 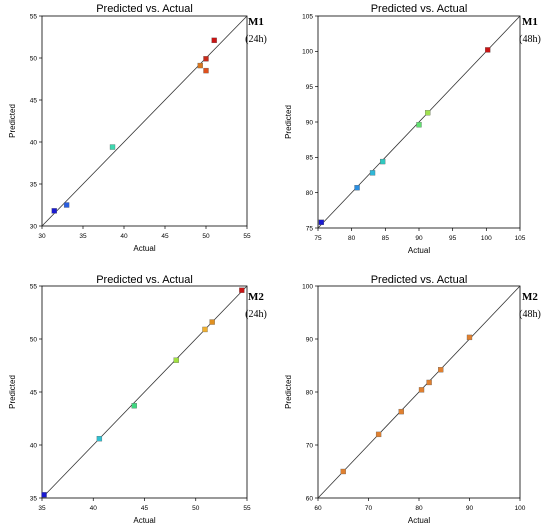 I want to click on x-tick-label: 80, so click(x=352, y=238).